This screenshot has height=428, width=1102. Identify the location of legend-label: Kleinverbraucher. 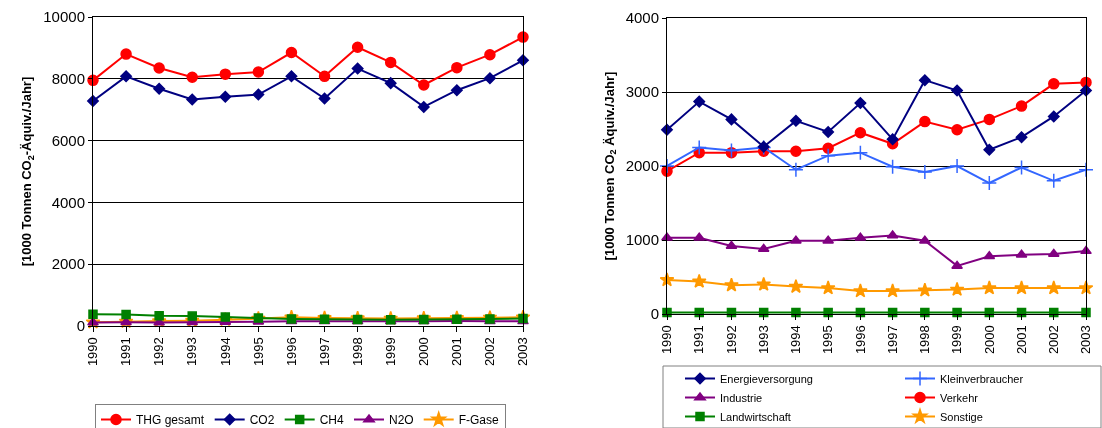
(982, 378).